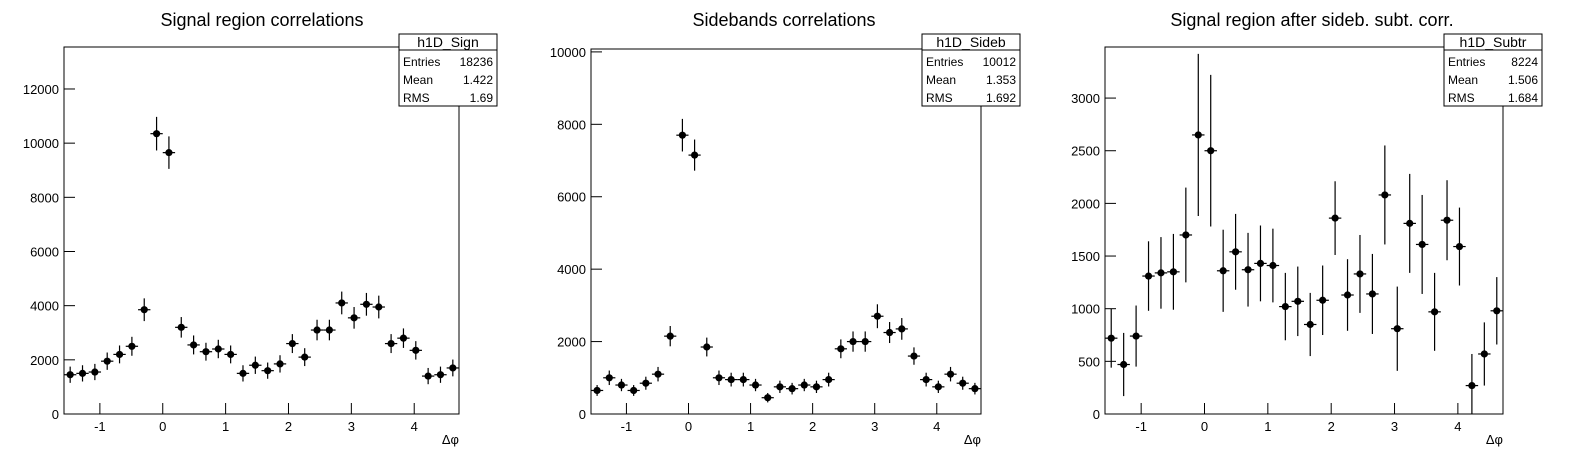 The image size is (1596, 472). What do you see at coordinates (478, 80) in the screenshot?
I see `stats-value: 1.422` at bounding box center [478, 80].